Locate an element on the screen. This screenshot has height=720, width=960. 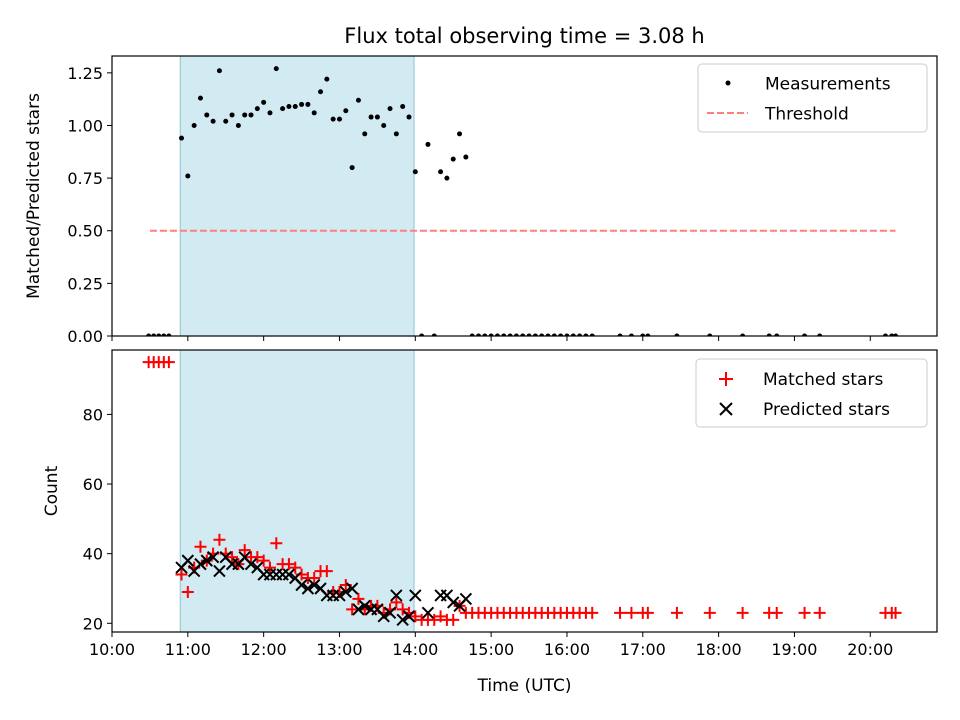
x-tick-label: 11:00 is located at coordinates (188, 649).